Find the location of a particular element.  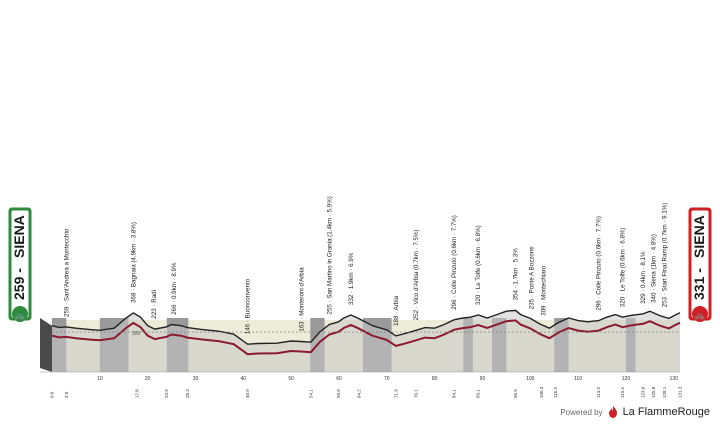

waypoint-label: 235 · Ponte A Bozzone is located at coordinates (532, 278).